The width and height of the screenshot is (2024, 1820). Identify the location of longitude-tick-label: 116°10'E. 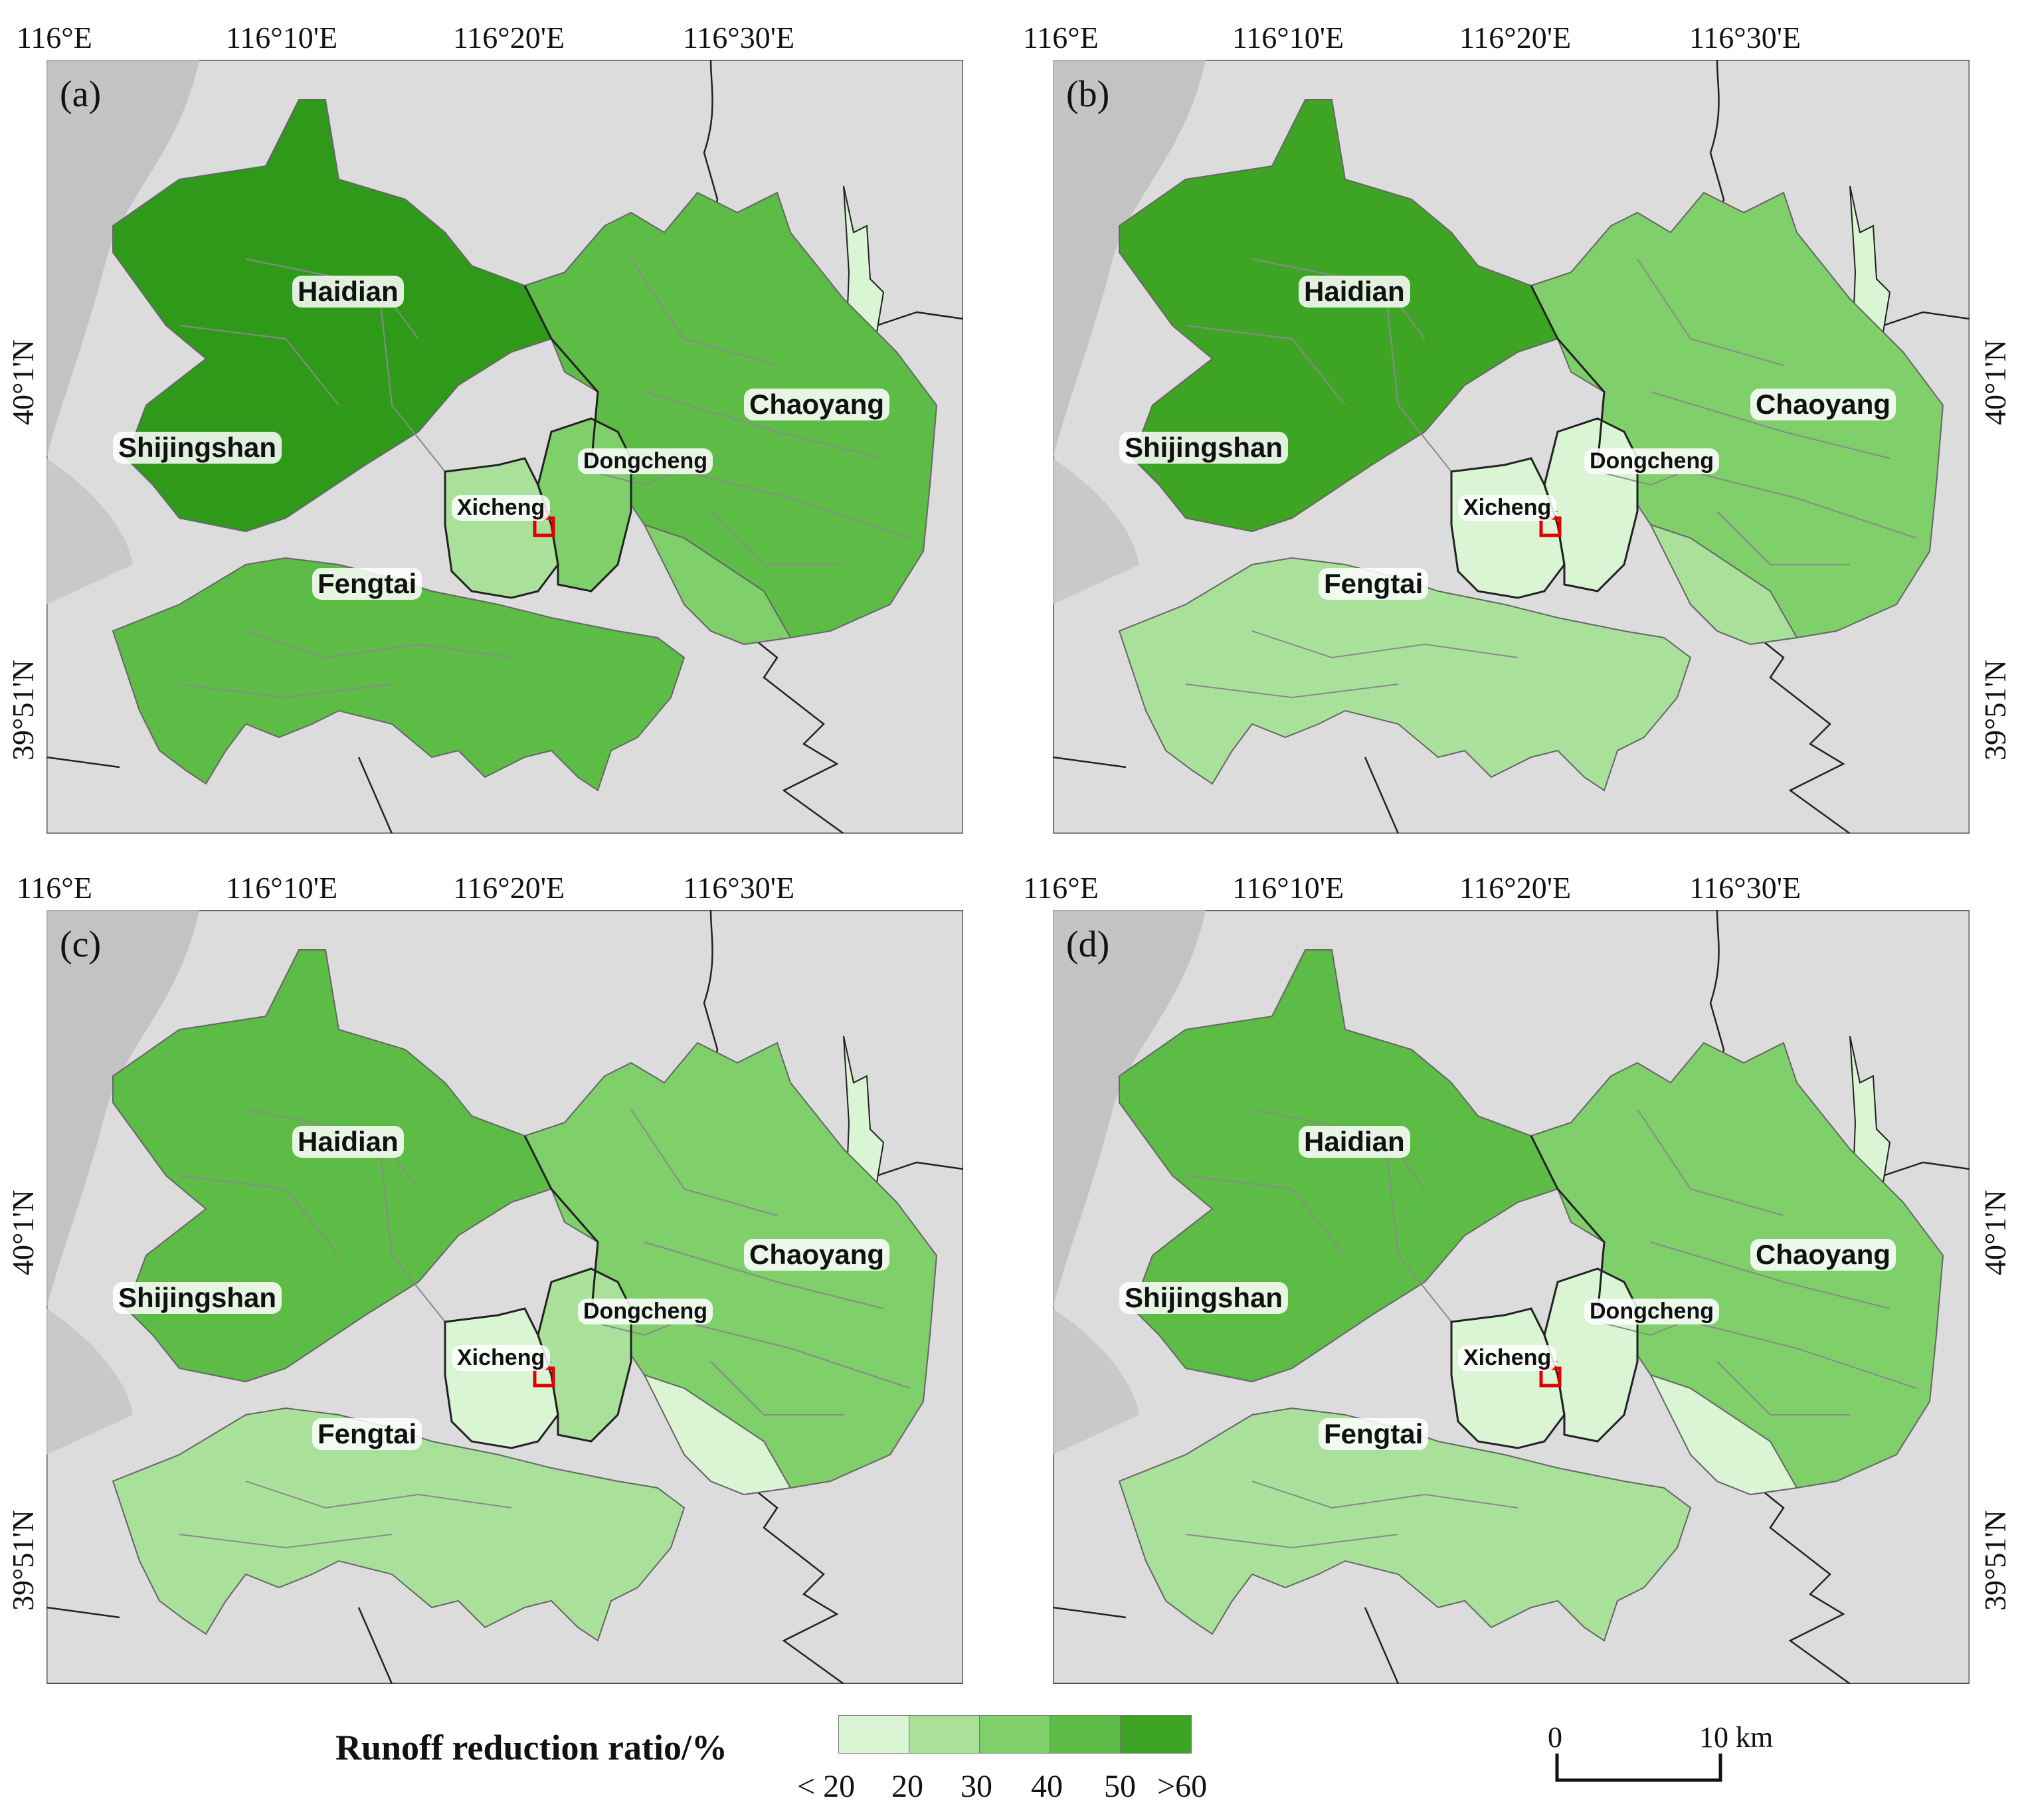
(282, 37).